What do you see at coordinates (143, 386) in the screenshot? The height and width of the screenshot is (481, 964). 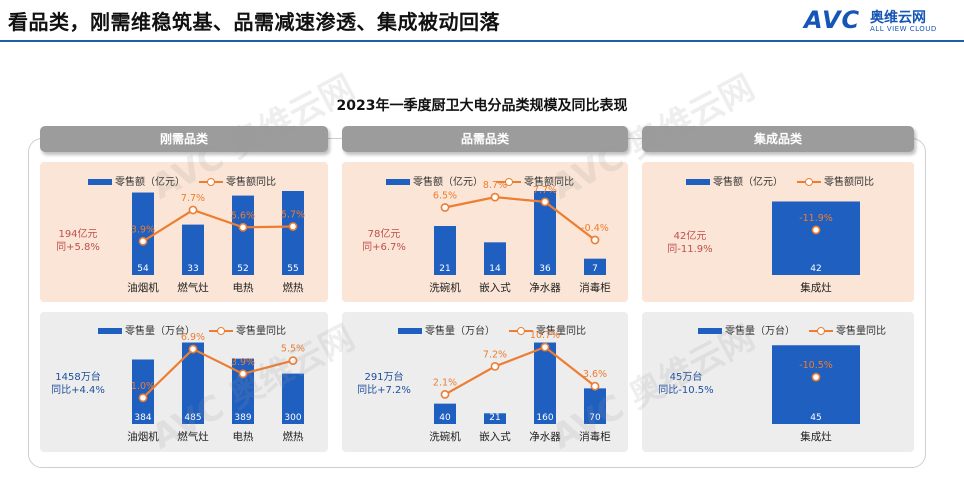 I see `yoy-label: 1.0%` at bounding box center [143, 386].